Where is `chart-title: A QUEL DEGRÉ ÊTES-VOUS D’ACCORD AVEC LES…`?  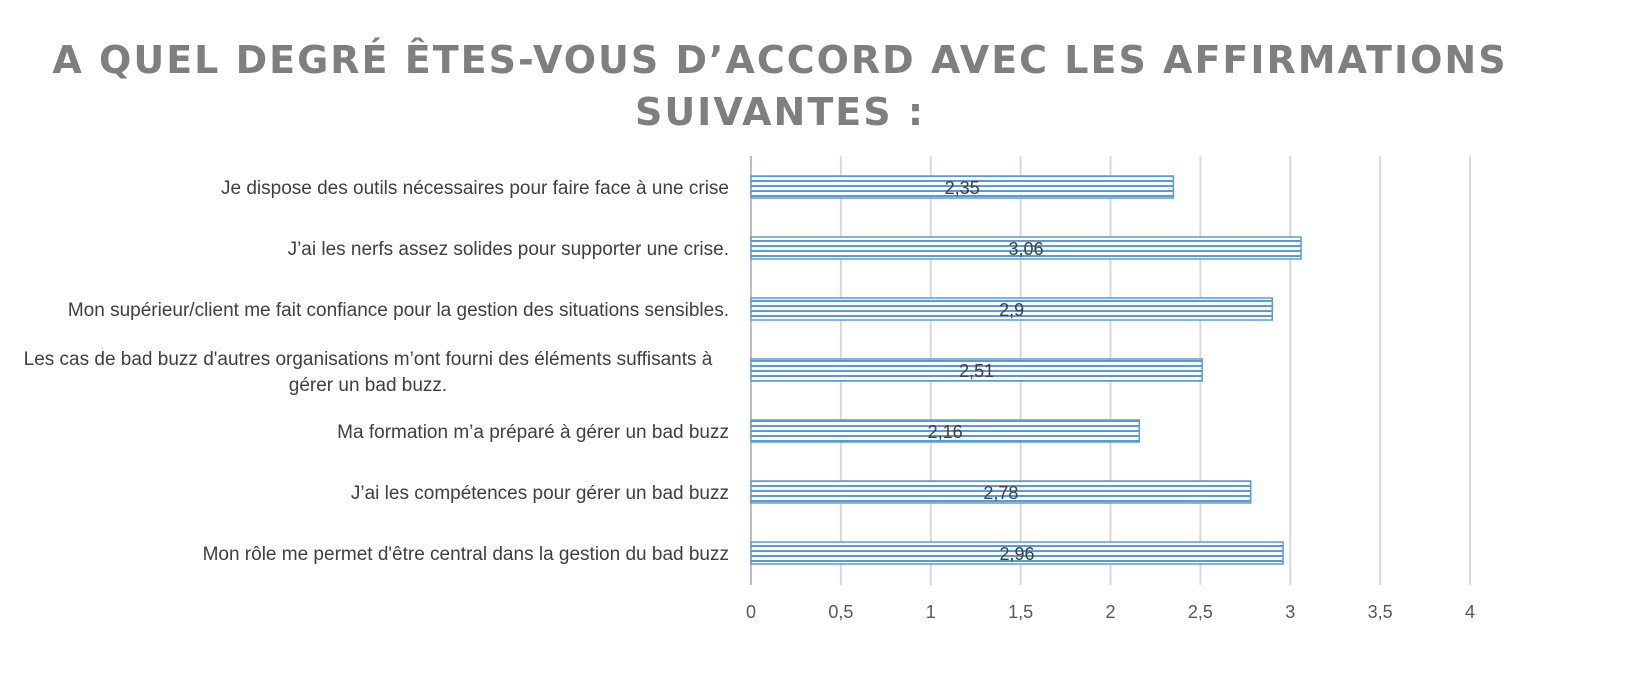
chart-title: A QUEL DEGRÉ ÊTES-VOUS D’ACCORD AVEC LES… is located at coordinates (780, 86).